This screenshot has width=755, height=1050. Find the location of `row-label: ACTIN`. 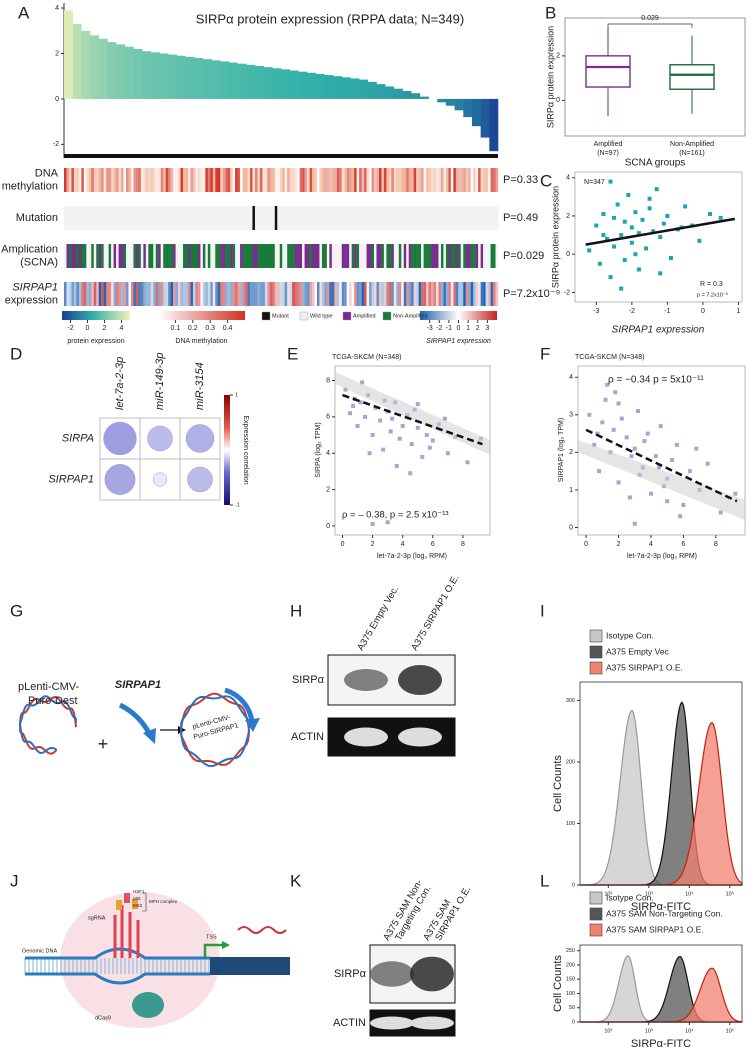

row-label: ACTIN is located at coordinates (349, 1023).